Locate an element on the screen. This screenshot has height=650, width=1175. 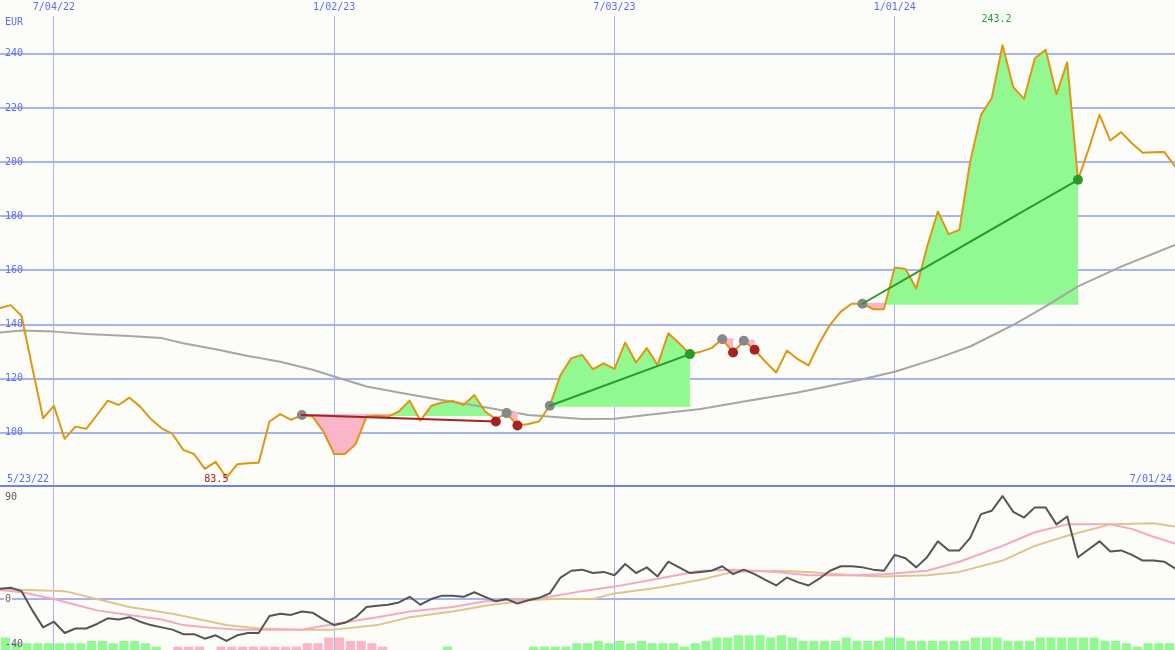
annotation: 243.2 is located at coordinates (996, 18).